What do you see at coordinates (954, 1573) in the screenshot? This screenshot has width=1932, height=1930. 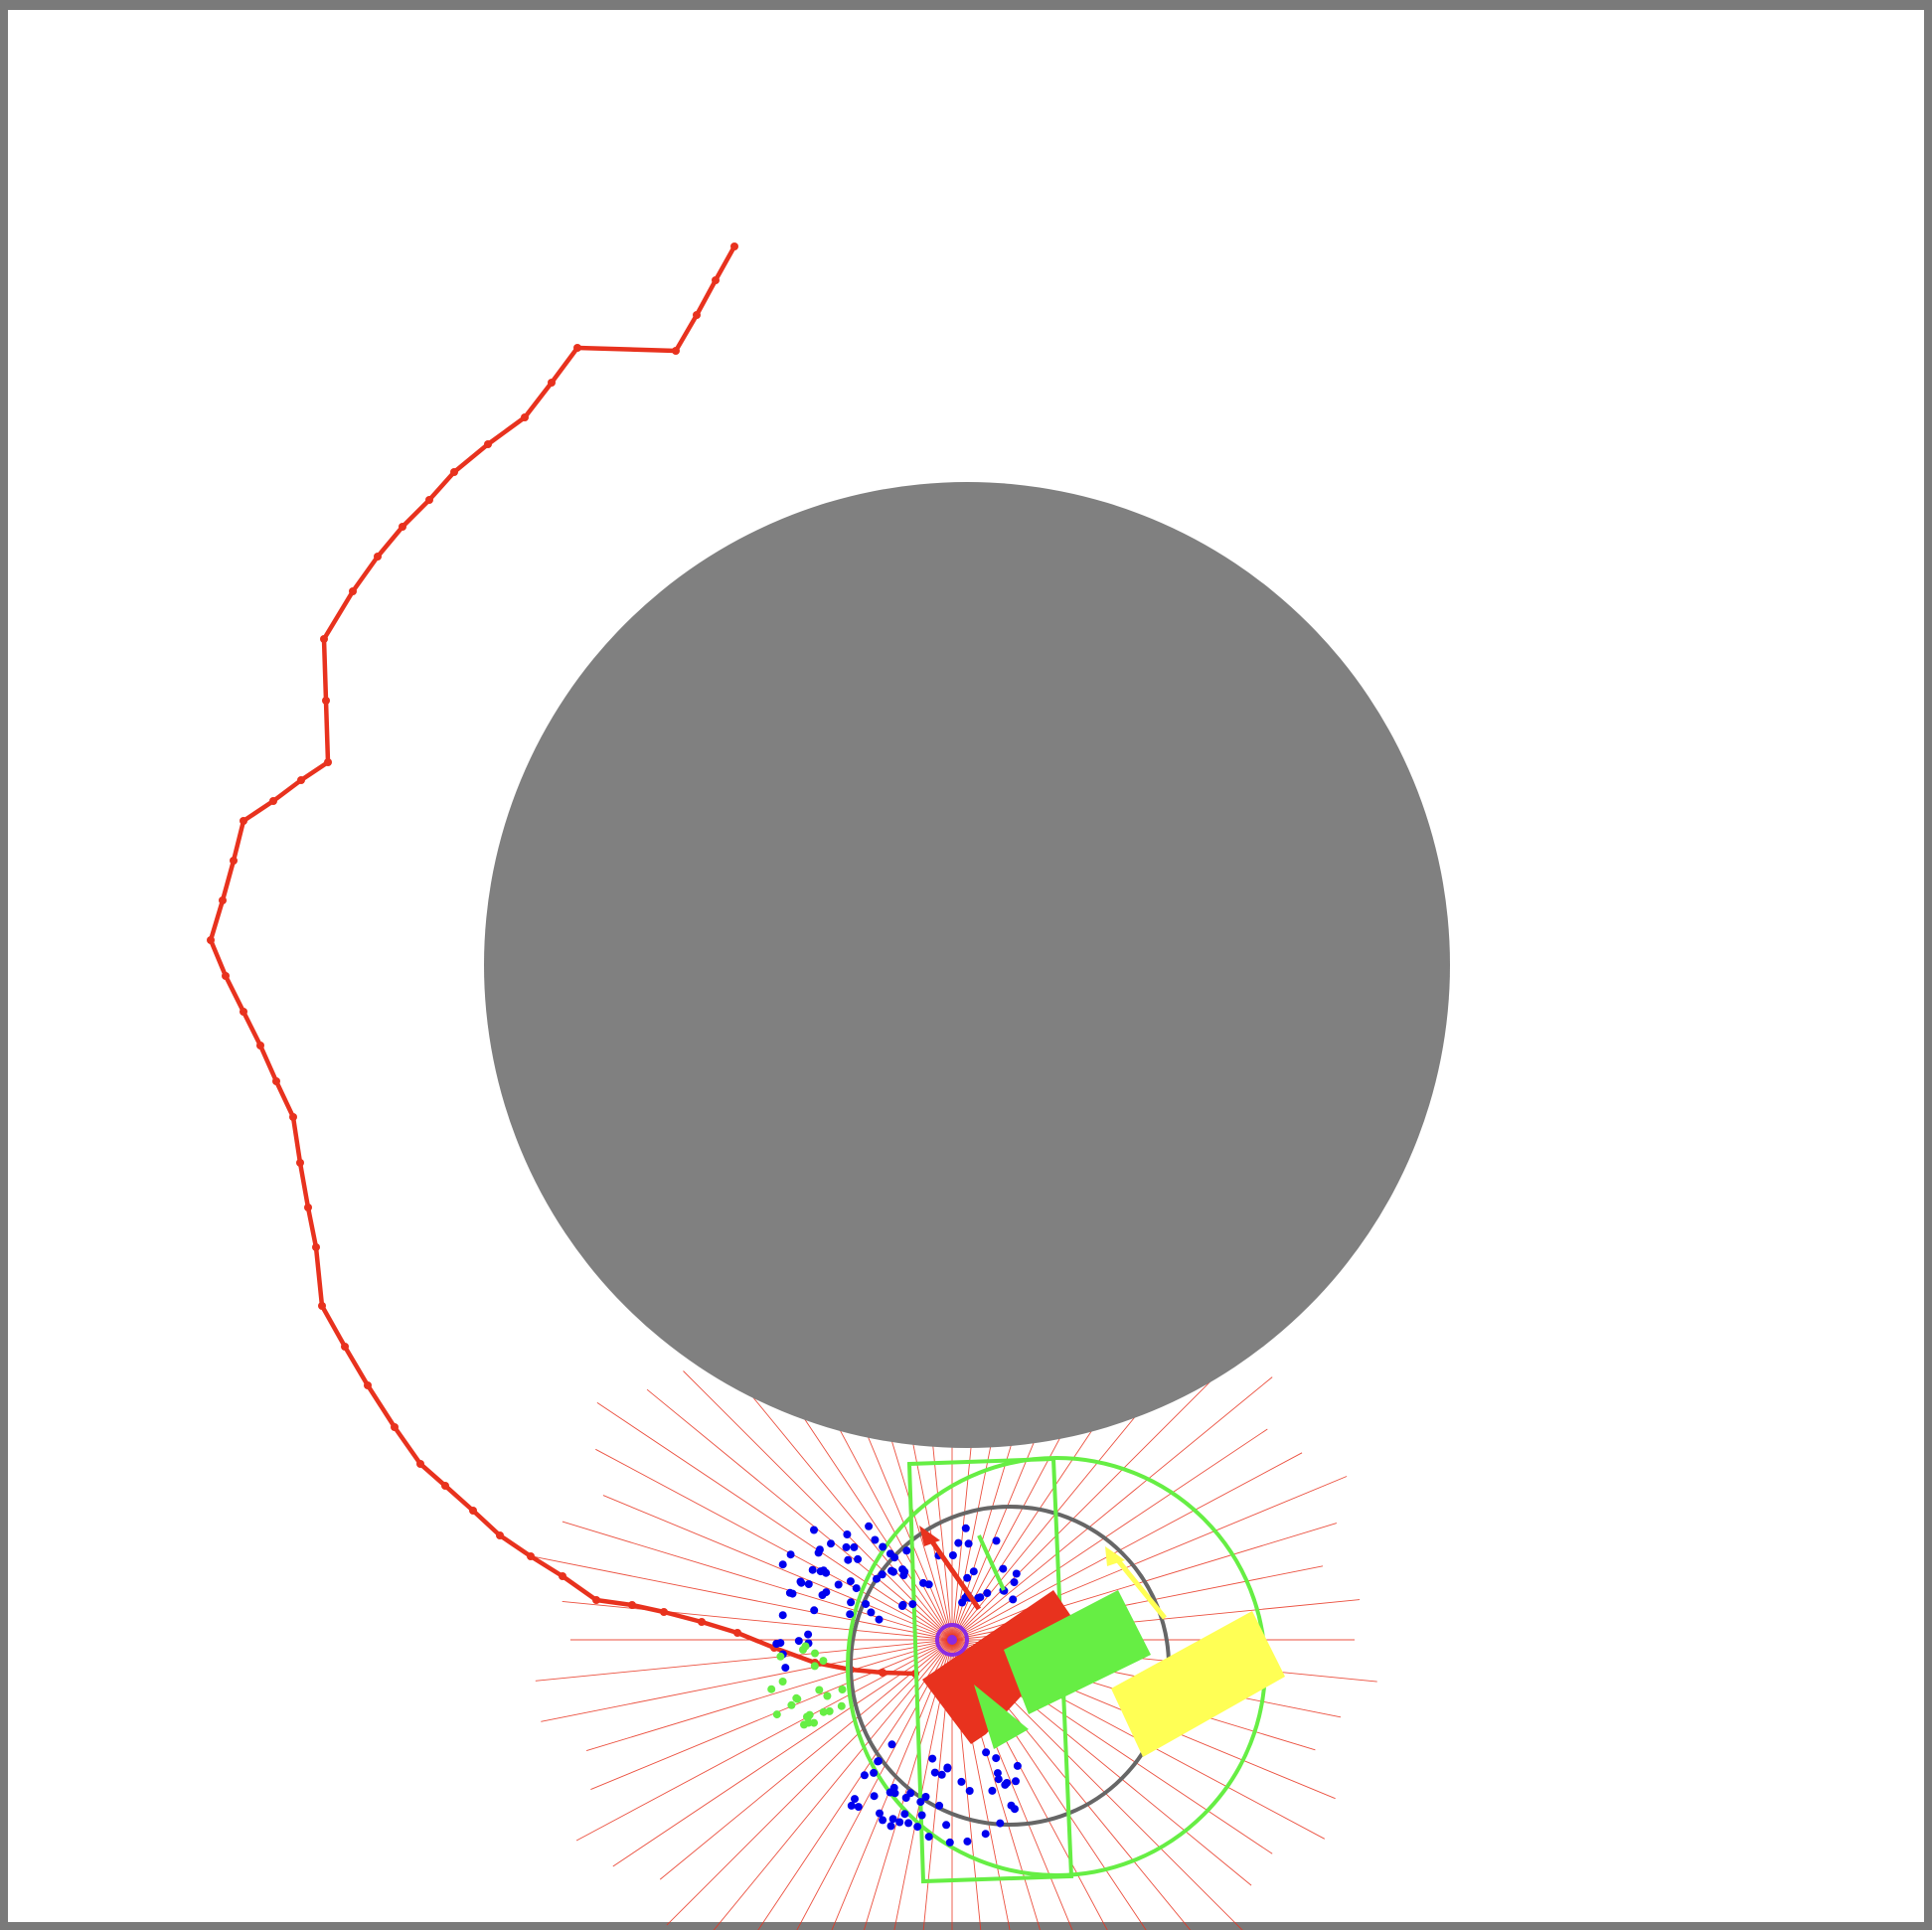 I see `heading-arrow` at bounding box center [954, 1573].